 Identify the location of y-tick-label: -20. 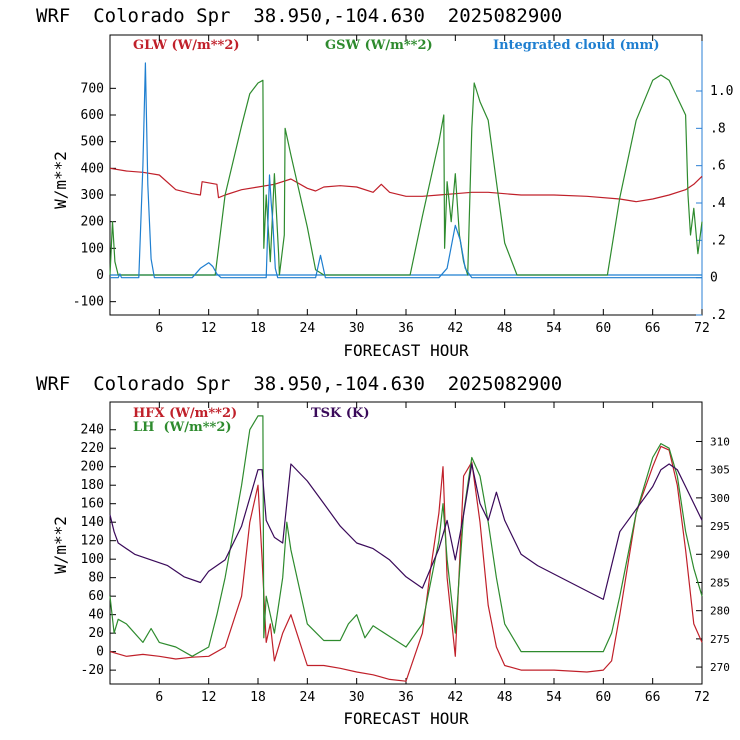
(92, 670).